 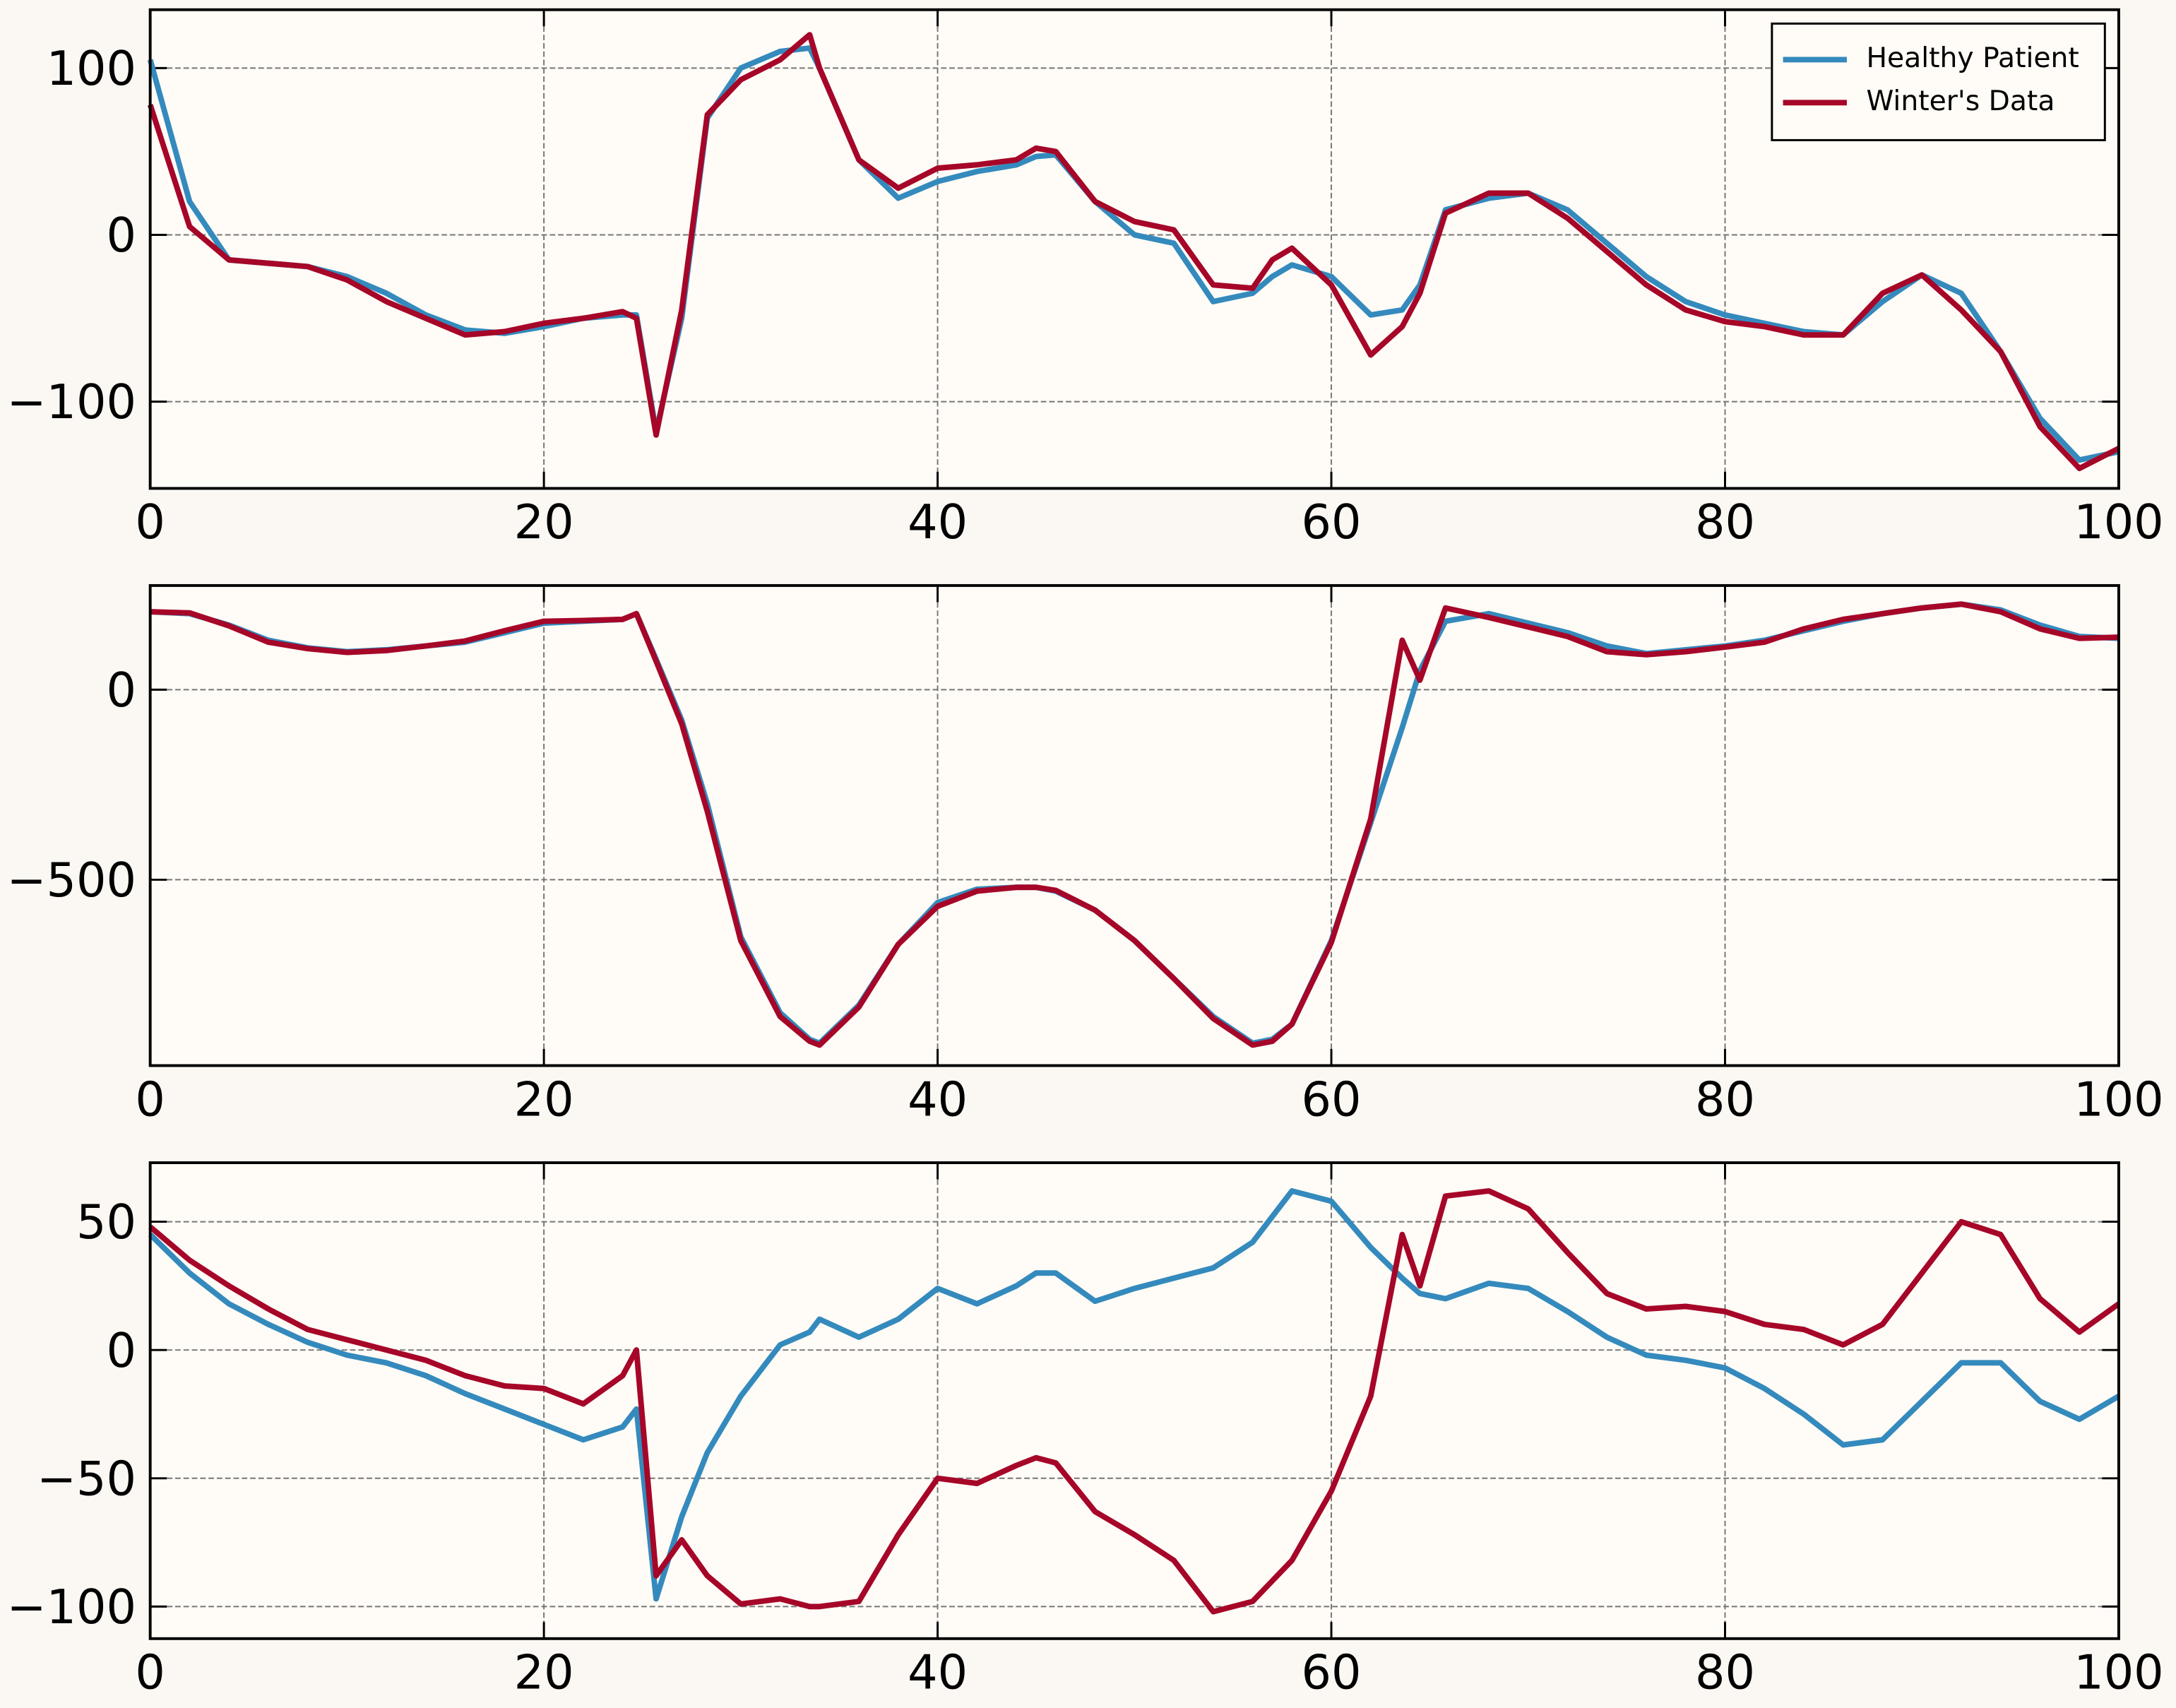 What do you see at coordinates (91, 68) in the screenshot?
I see `y-tick-label: 100` at bounding box center [91, 68].